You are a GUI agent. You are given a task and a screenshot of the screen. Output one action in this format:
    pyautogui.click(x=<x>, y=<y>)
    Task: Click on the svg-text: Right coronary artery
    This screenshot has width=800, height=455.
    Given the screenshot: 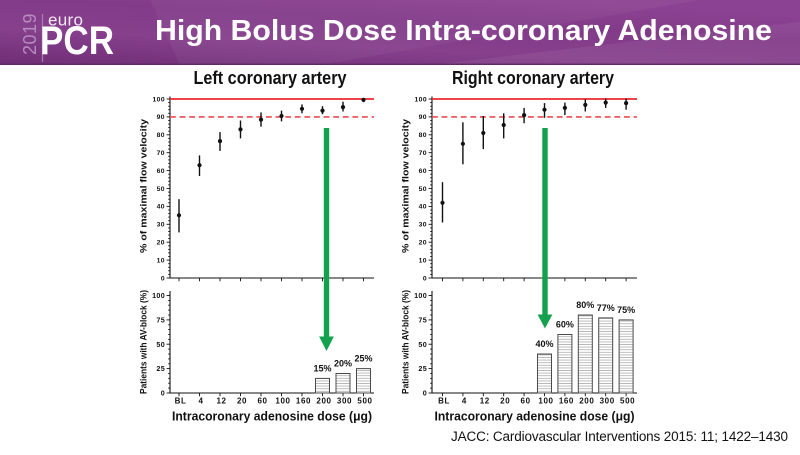 What is the action you would take?
    pyautogui.click(x=533, y=78)
    